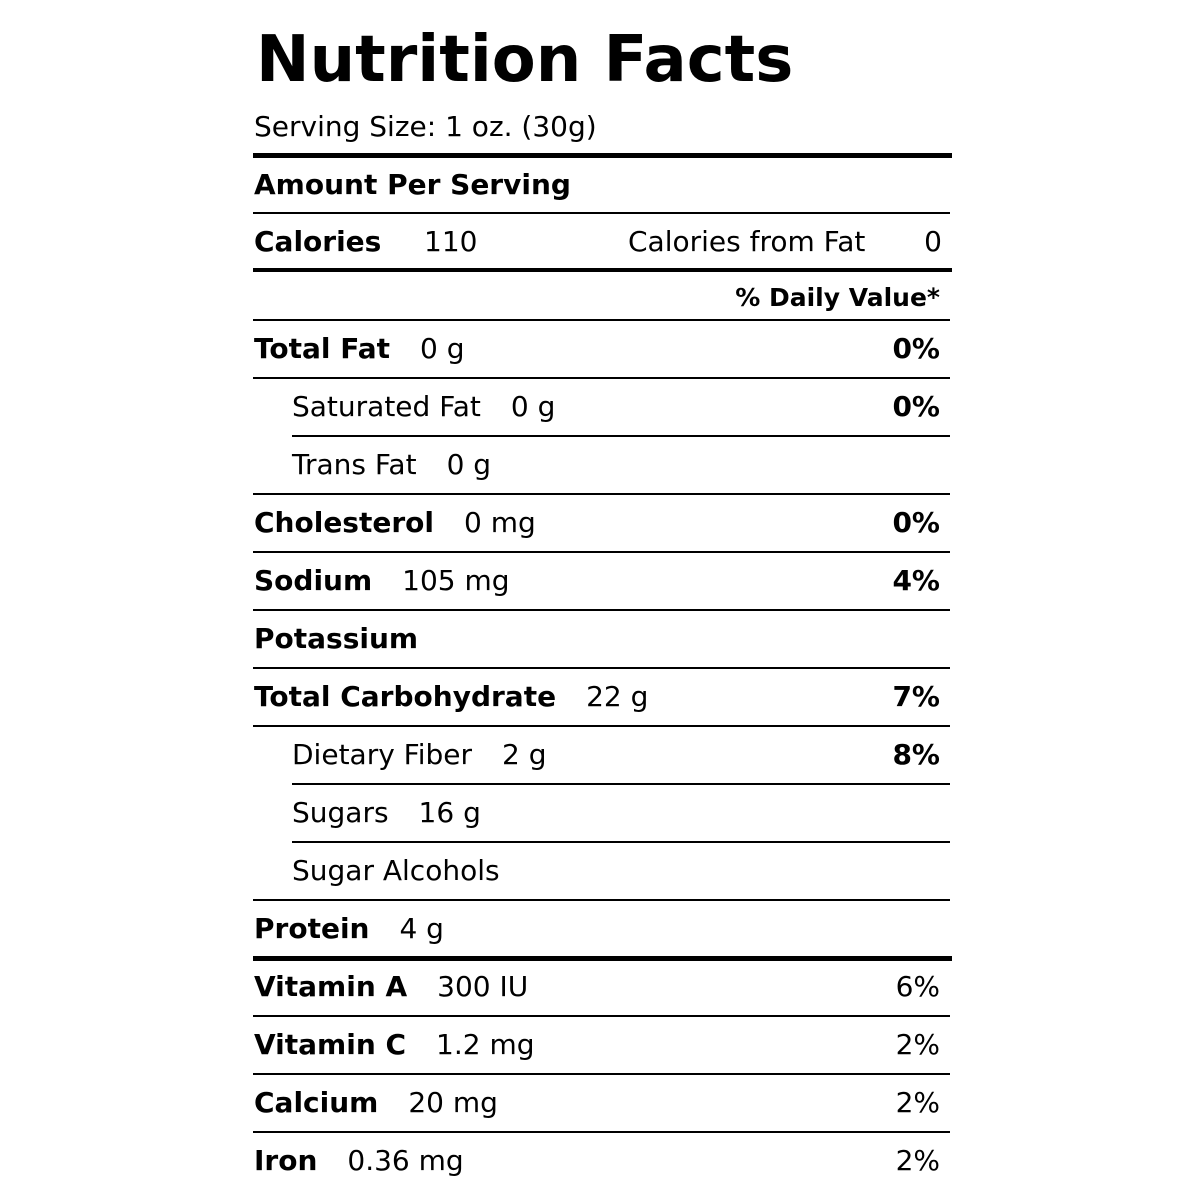 This screenshot has width=1200, height=1200. Describe the element at coordinates (340, 812) in the screenshot. I see `nutrient-name: Sugars` at that location.